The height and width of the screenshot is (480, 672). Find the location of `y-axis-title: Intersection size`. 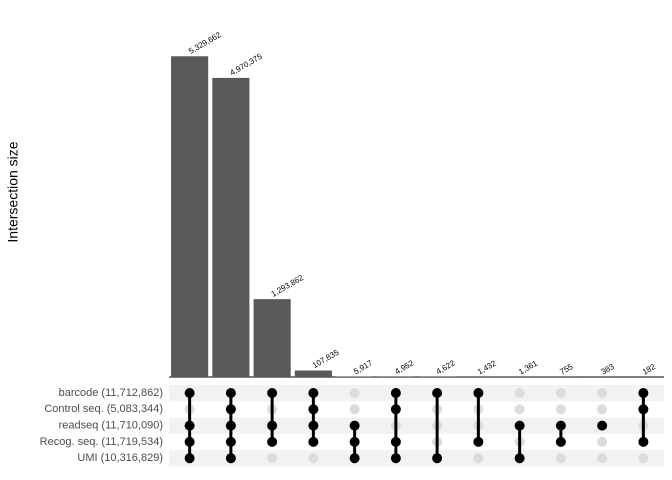

y-axis-title: Intersection size is located at coordinates (13, 191).